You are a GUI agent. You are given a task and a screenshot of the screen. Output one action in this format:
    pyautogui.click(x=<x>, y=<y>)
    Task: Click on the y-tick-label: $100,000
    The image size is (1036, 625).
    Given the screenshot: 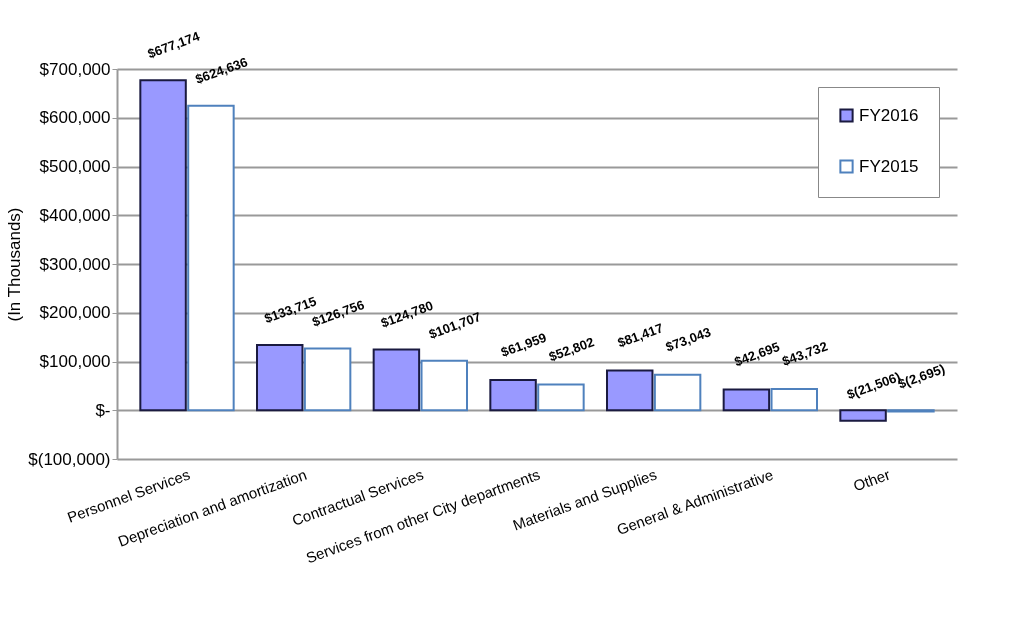 What is the action you would take?
    pyautogui.click(x=75, y=361)
    